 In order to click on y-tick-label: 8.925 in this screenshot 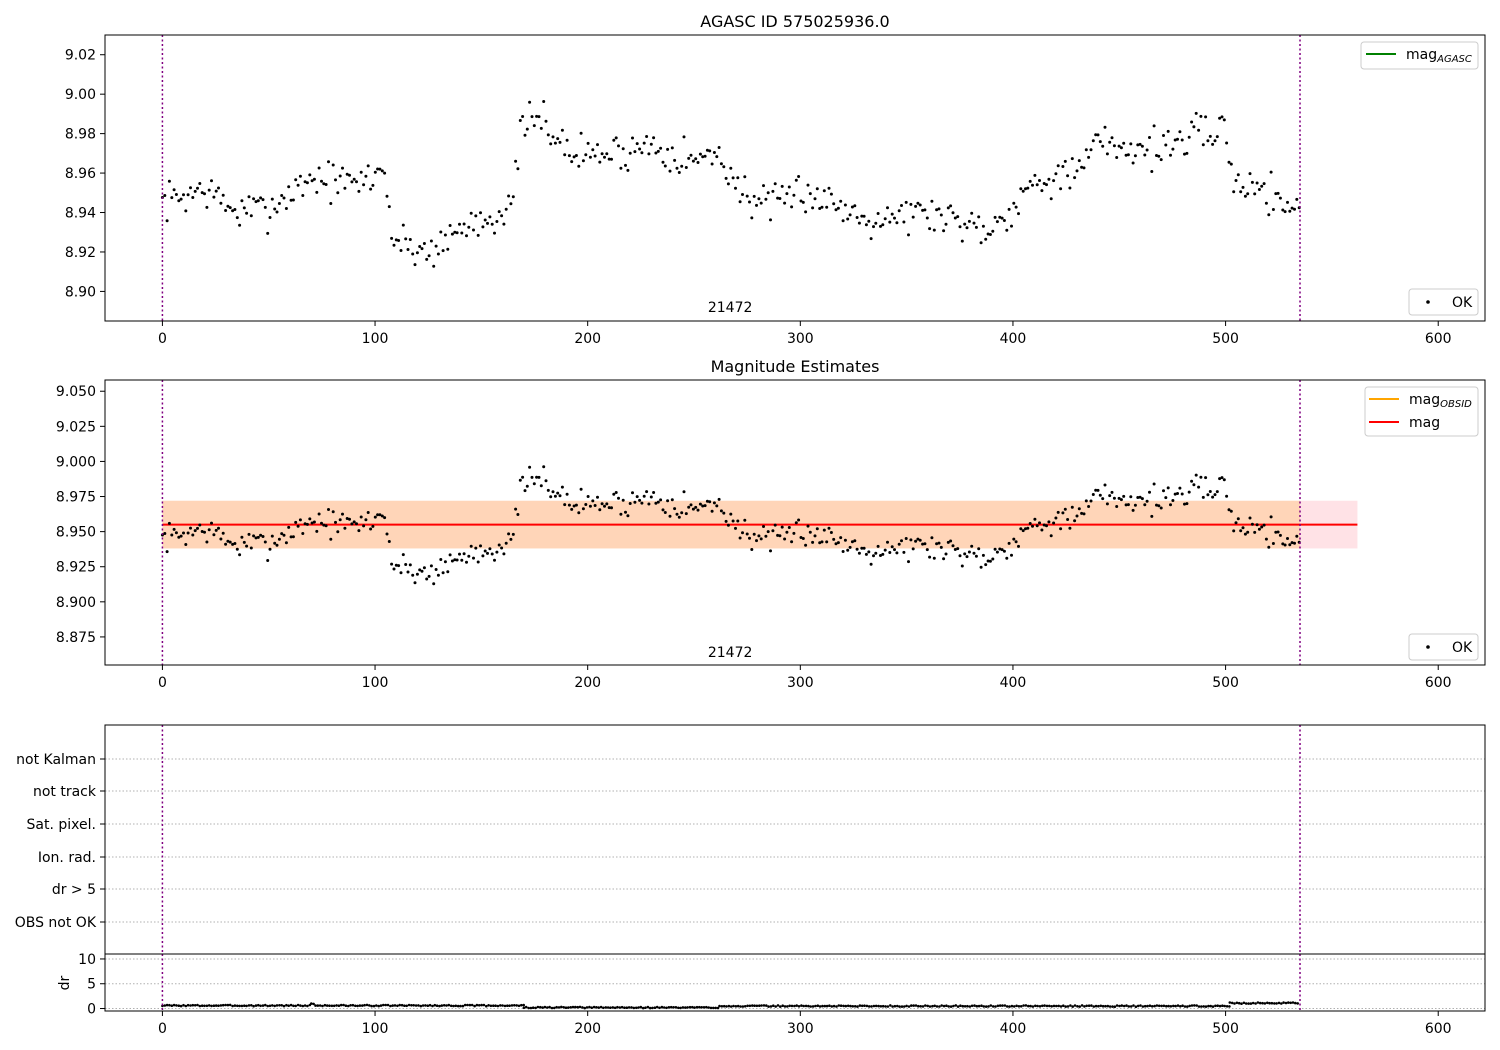, I will do `click(76, 568)`.